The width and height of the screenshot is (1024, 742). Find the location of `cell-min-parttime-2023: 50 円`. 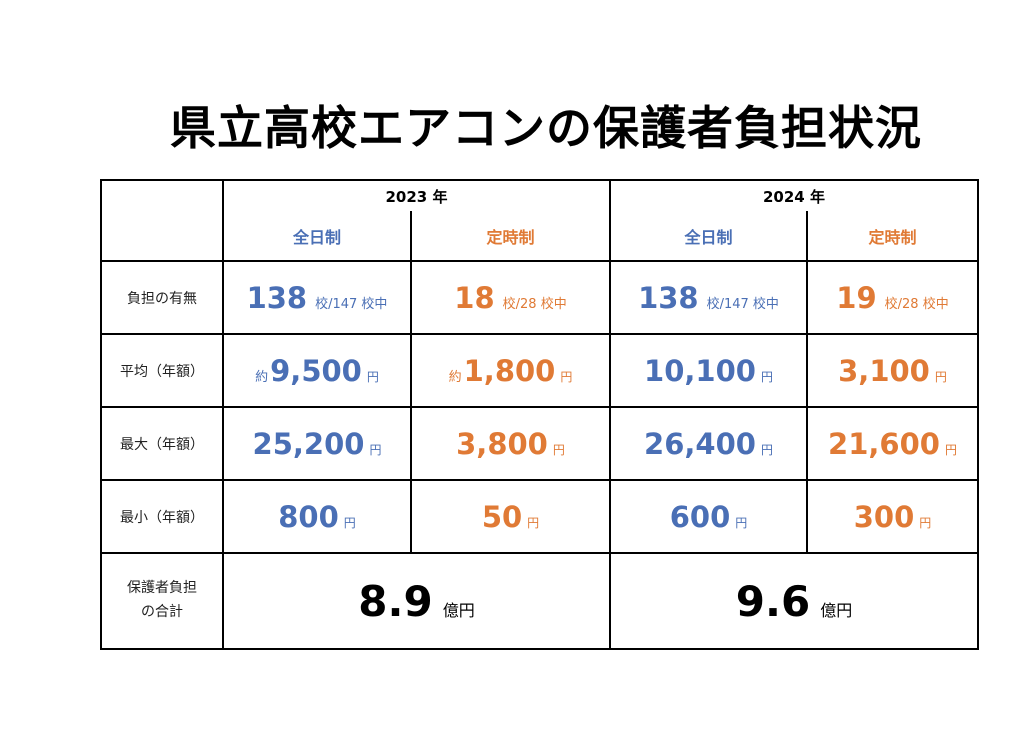

cell-min-parttime-2023: 50 円 is located at coordinates (510, 516).